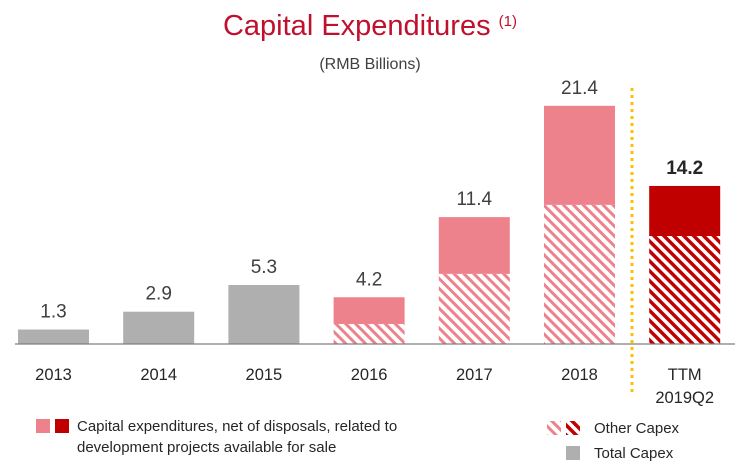  I want to click on bar-net-capex-2018, so click(579, 155).